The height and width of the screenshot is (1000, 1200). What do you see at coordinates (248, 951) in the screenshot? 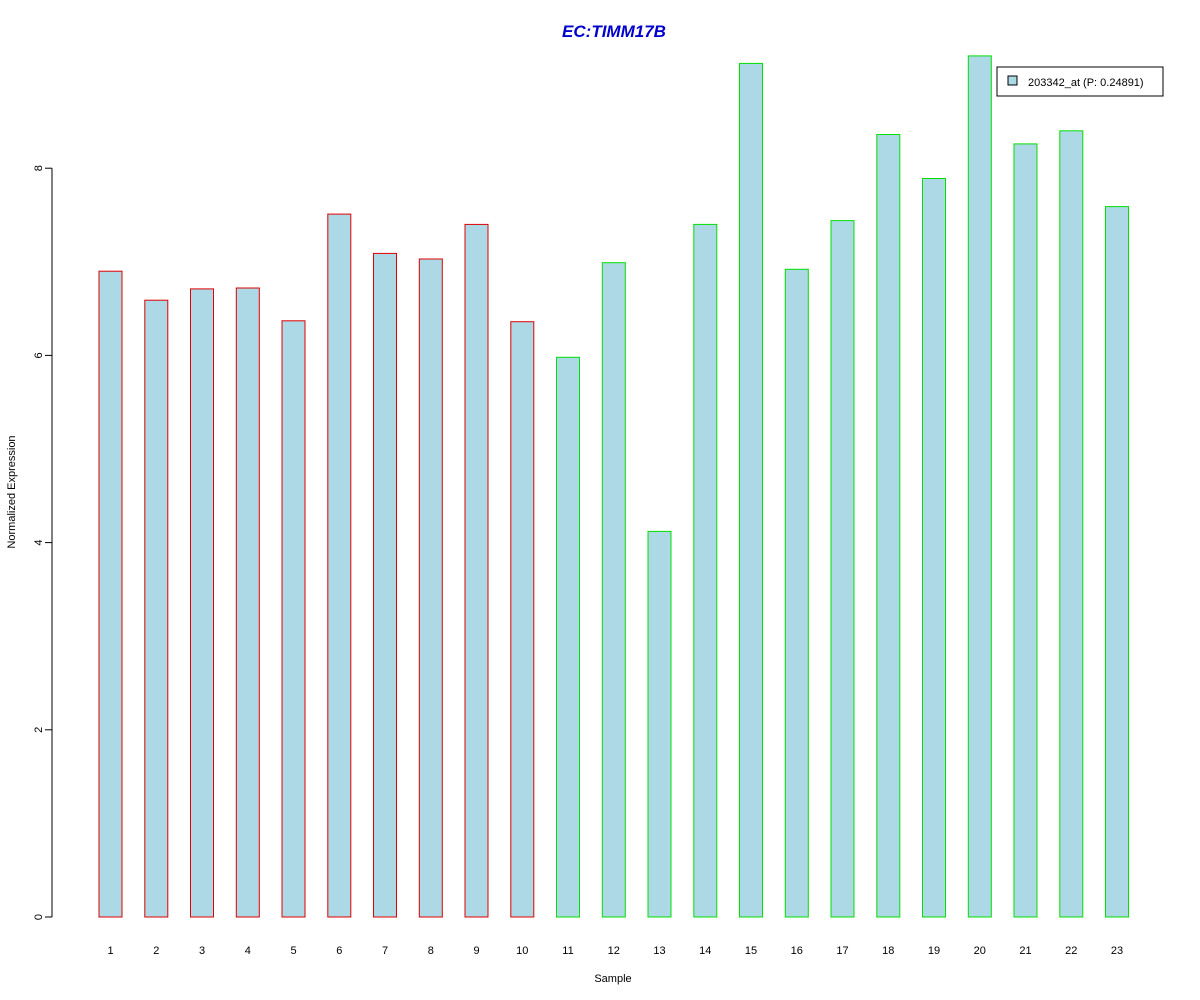
I see `x-tick-label: 4` at bounding box center [248, 951].